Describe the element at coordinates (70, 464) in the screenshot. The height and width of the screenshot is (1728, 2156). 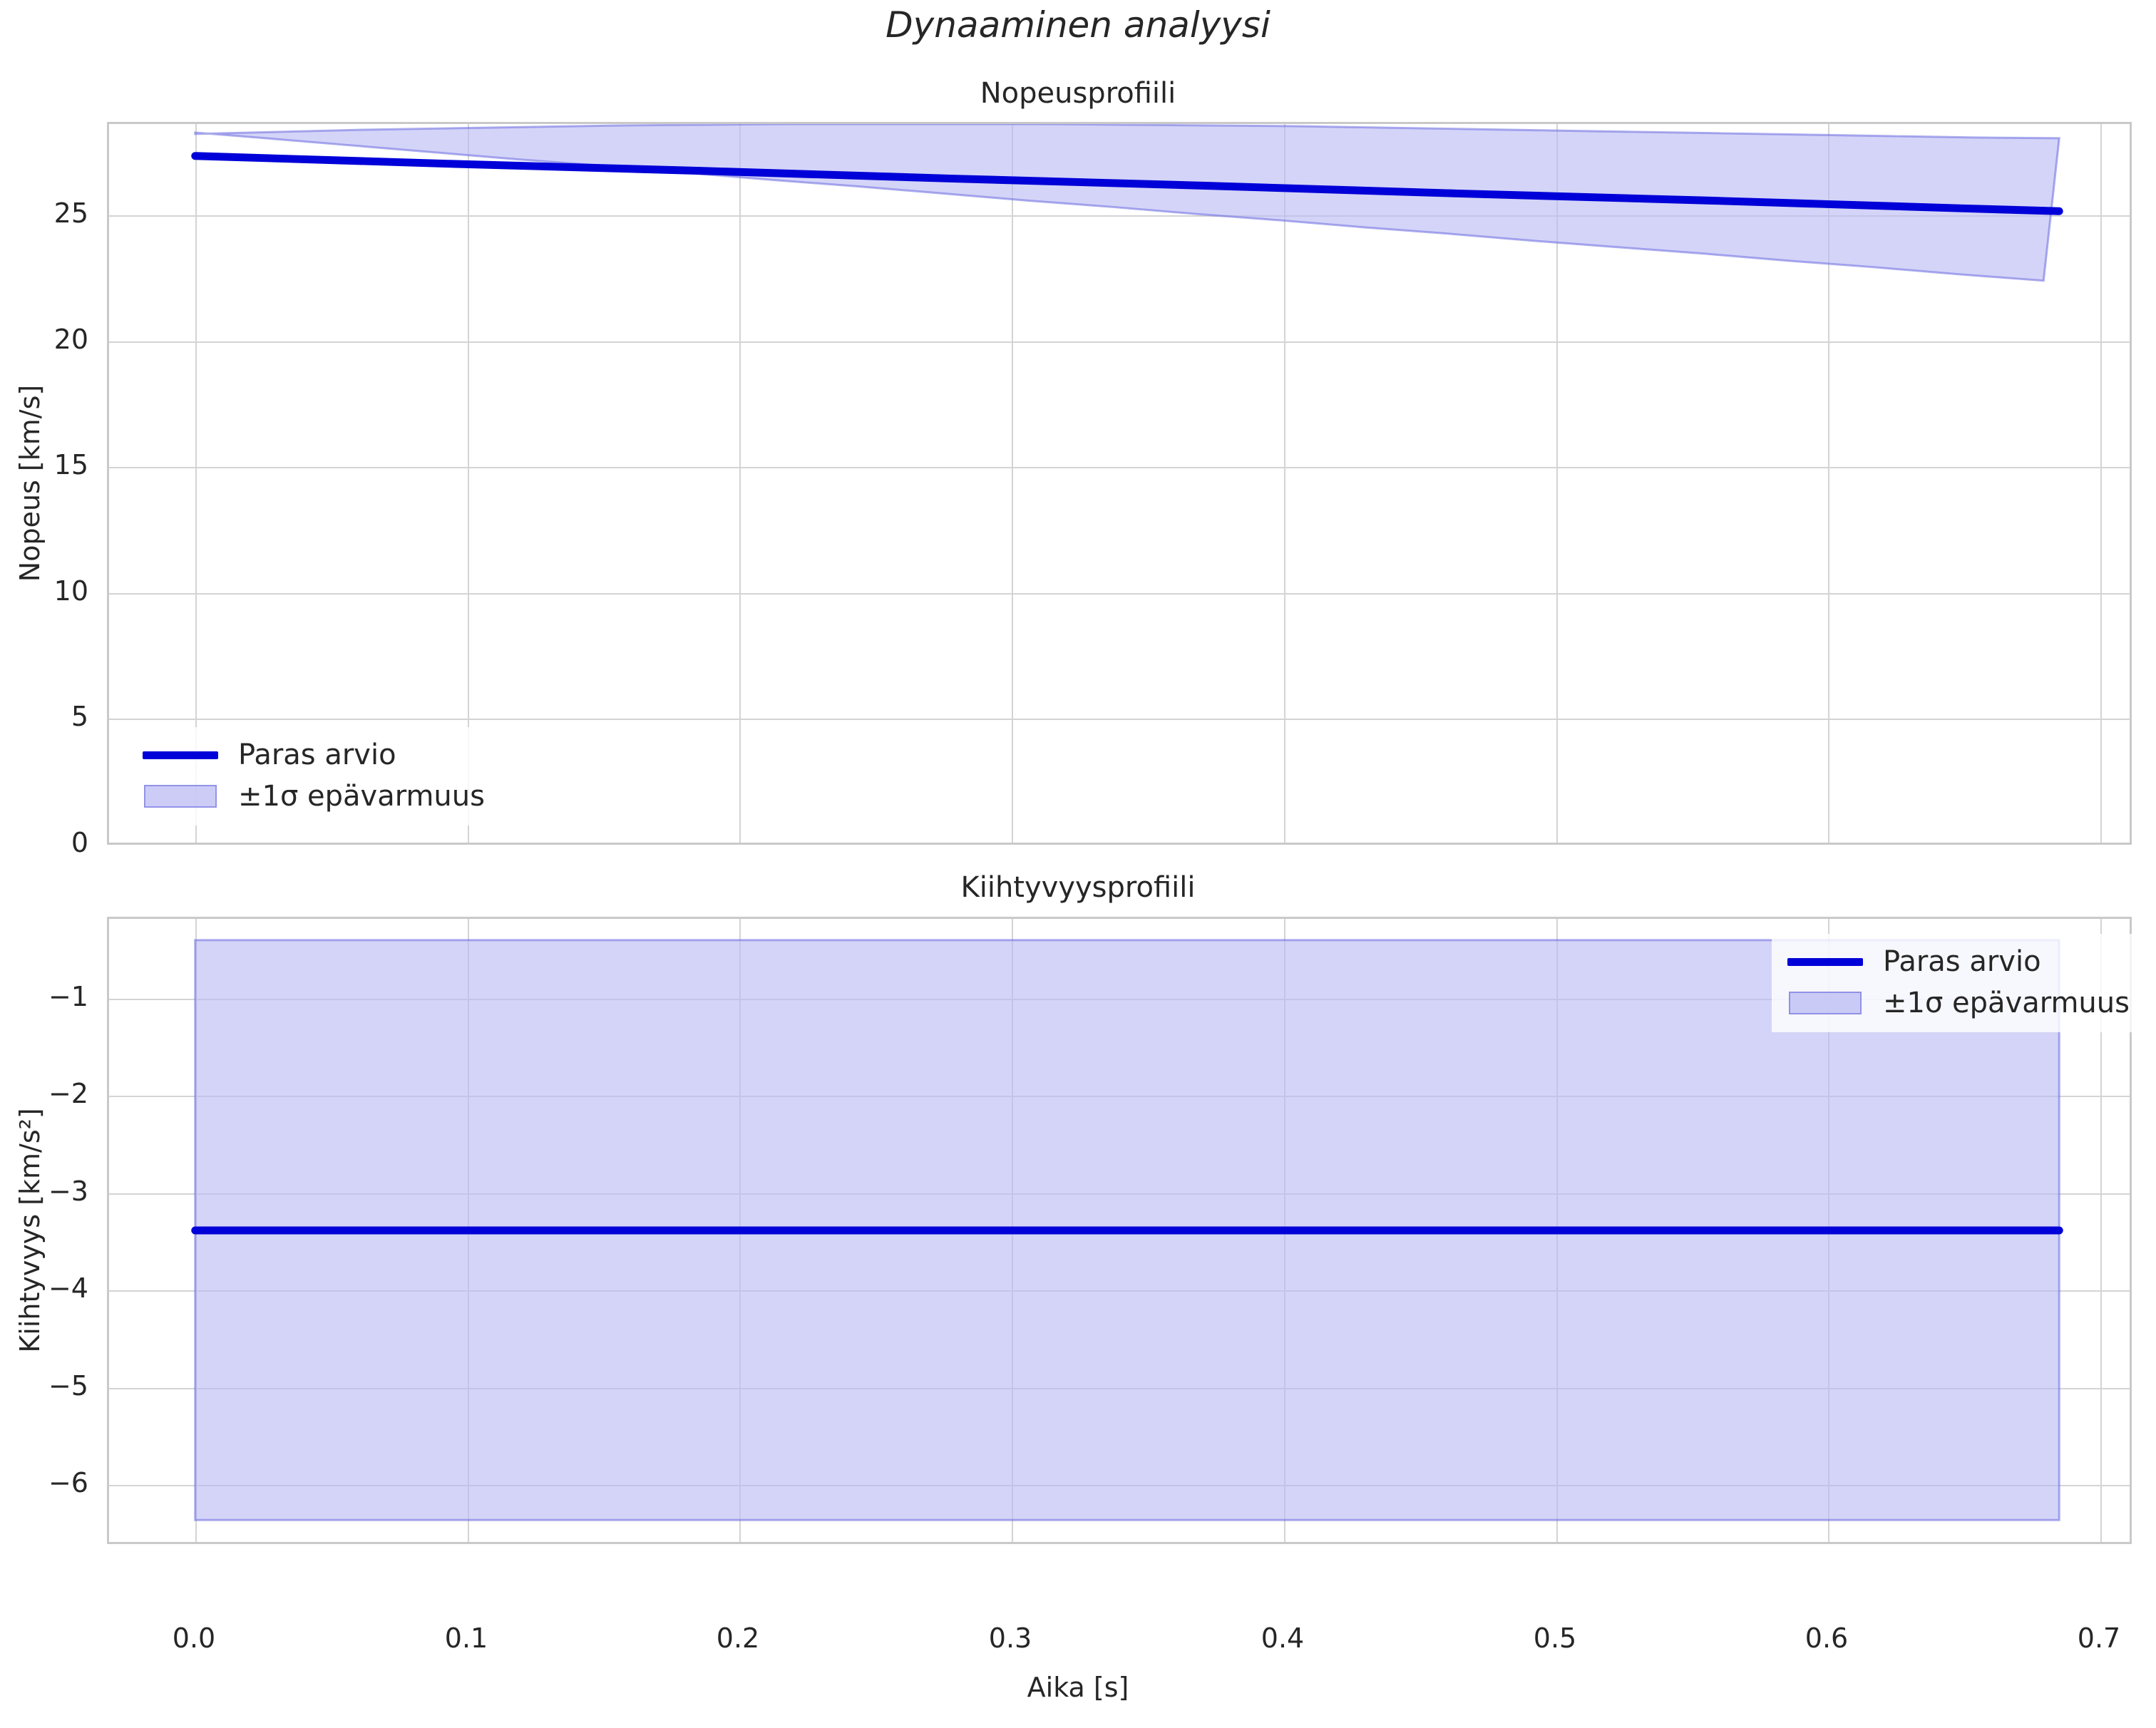
I see `ytick-label: 15` at that location.